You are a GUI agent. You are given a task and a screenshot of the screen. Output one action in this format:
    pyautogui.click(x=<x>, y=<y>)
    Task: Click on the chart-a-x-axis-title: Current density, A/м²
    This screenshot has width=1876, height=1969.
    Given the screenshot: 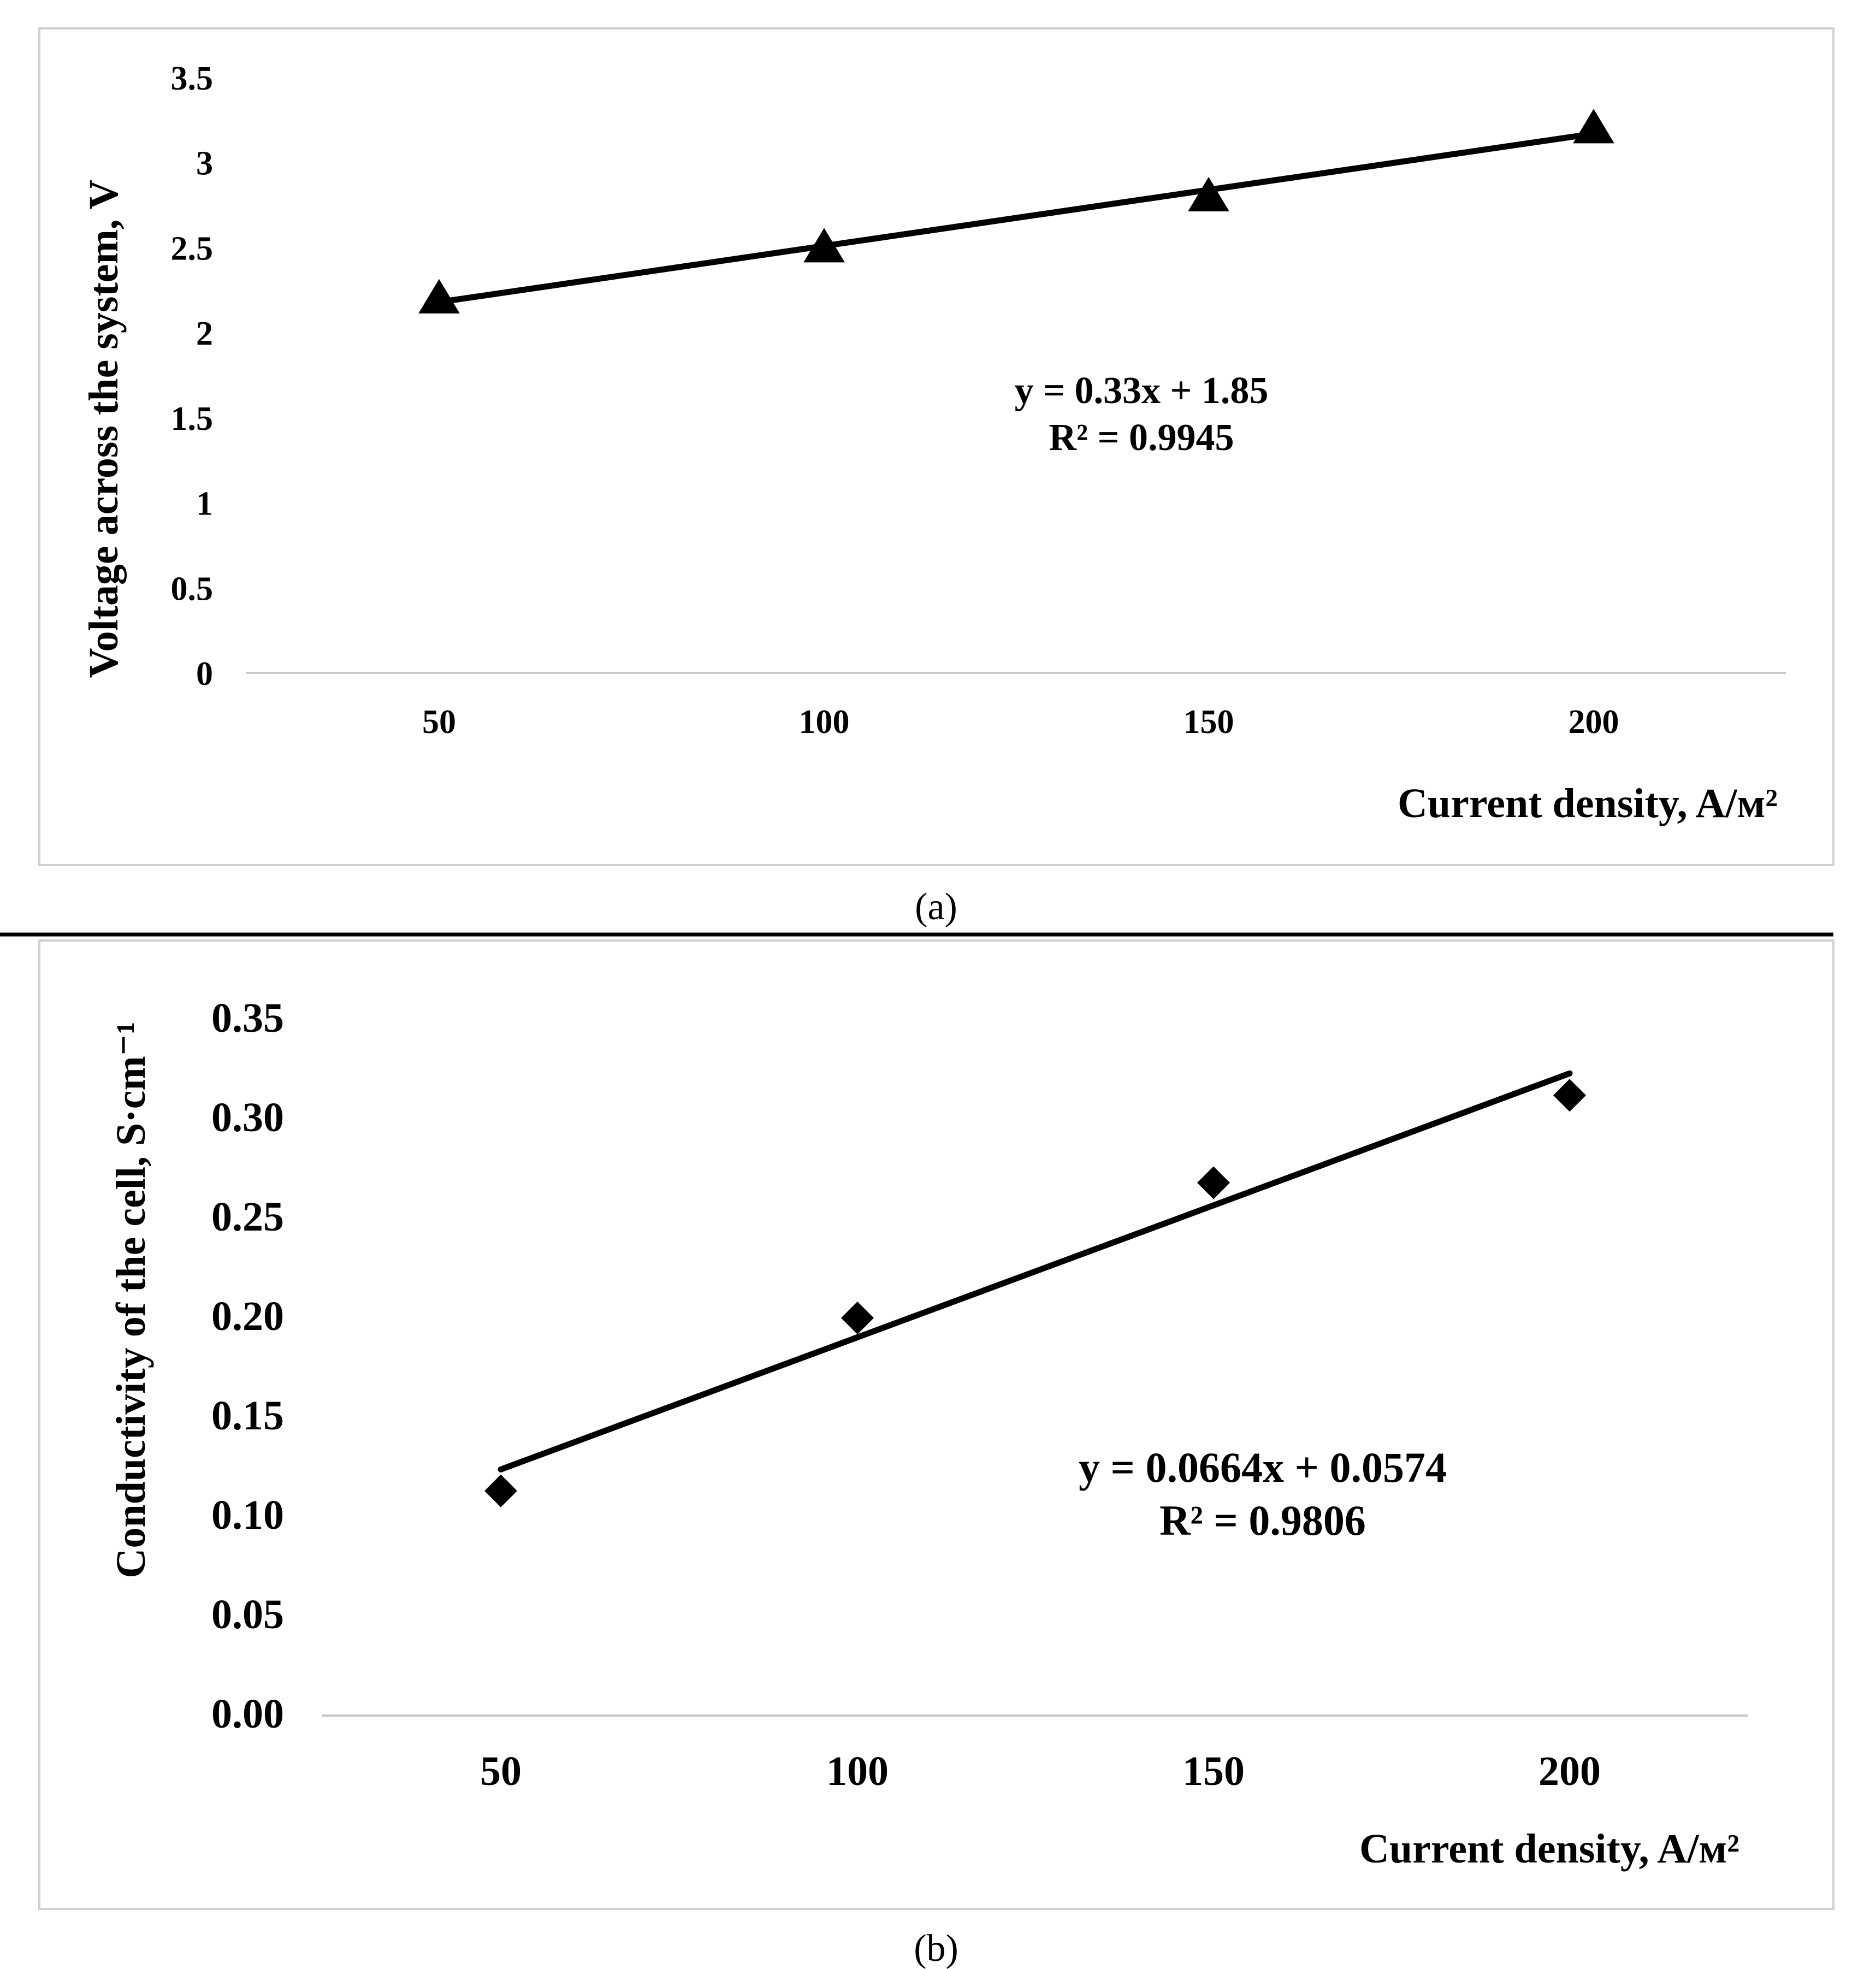 What is the action you would take?
    pyautogui.click(x=1588, y=803)
    